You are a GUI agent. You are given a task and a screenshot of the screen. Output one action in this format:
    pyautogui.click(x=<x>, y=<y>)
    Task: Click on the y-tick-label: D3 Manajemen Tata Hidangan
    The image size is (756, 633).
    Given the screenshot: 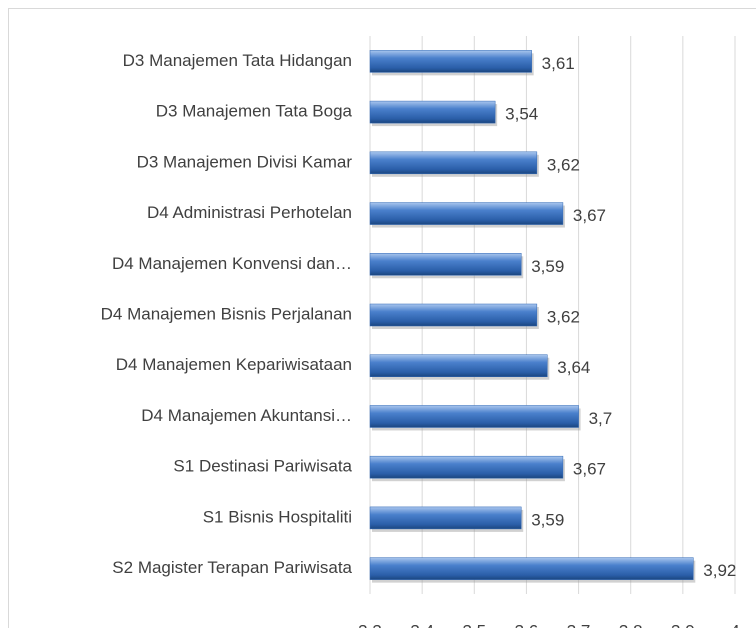 What is the action you would take?
    pyautogui.click(x=237, y=60)
    